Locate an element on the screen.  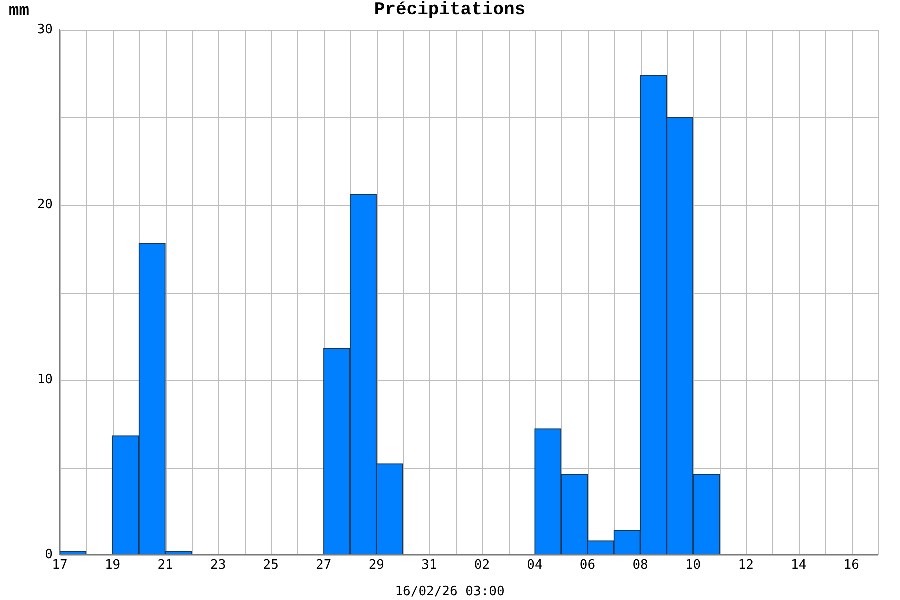
x-tick-label: 12 is located at coordinates (746, 566).